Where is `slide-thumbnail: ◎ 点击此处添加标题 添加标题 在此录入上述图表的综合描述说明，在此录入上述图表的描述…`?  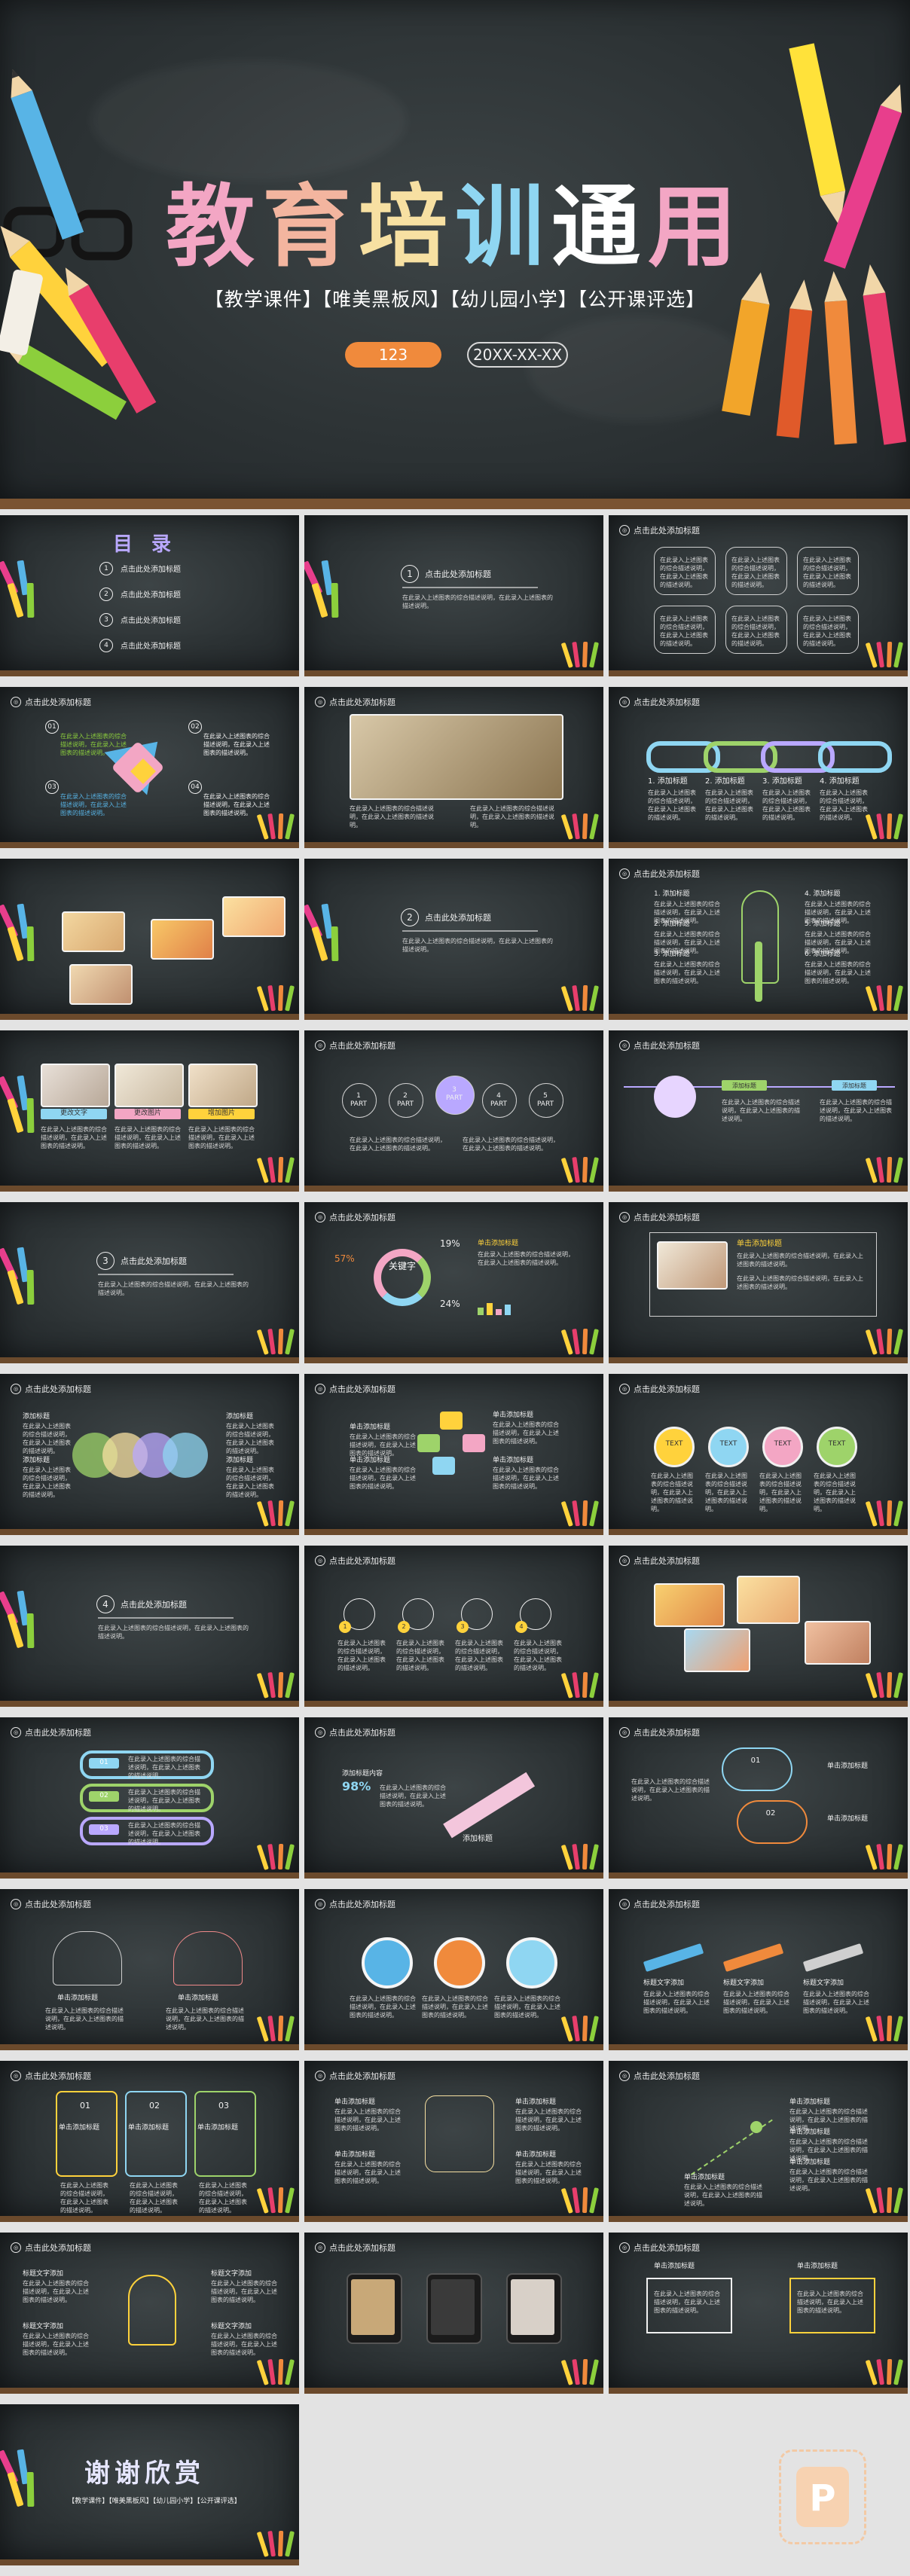 slide-thumbnail: ◎ 点击此处添加标题 添加标题 在此录入上述图表的综合描述说明，在此录入上述图表的描述… is located at coordinates (149, 1455).